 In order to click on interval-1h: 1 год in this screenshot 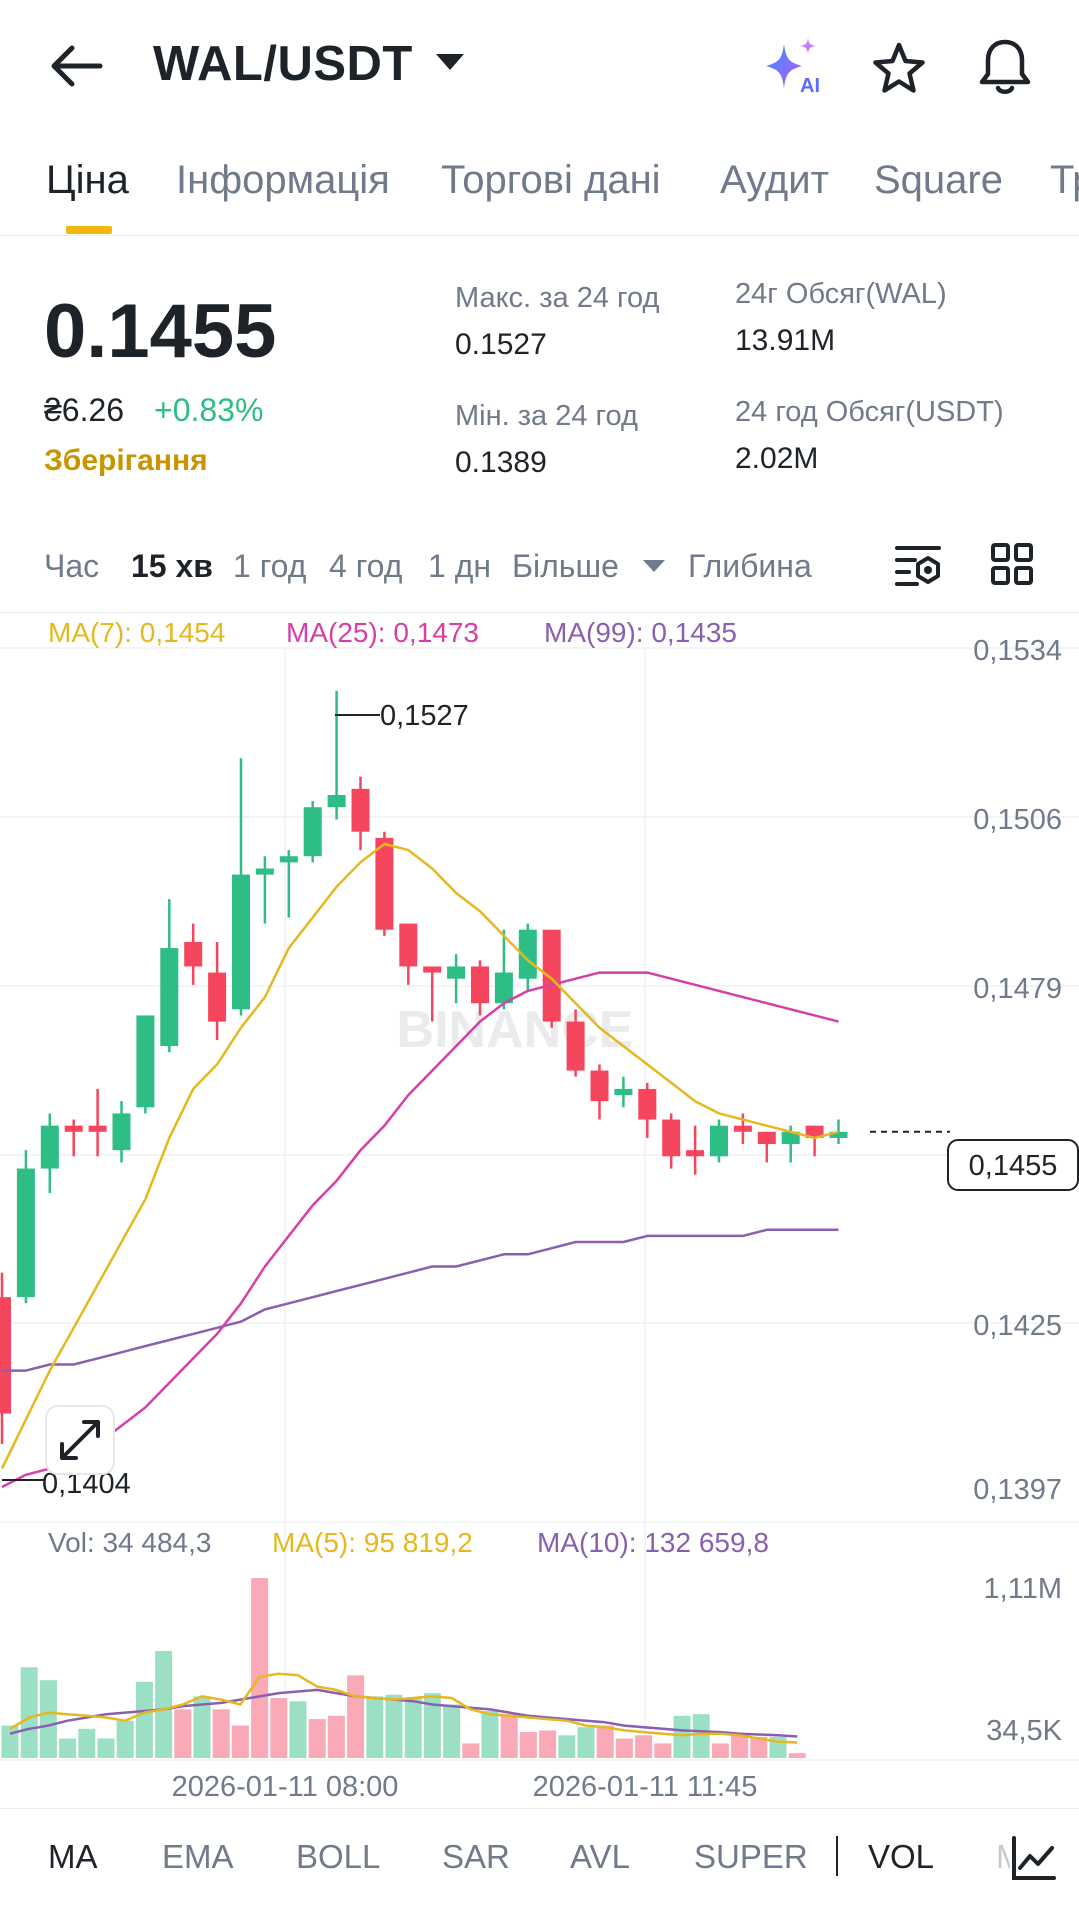, I will do `click(270, 566)`.